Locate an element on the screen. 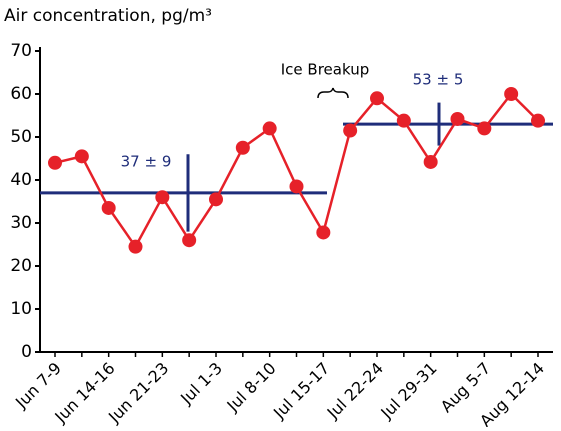  x-tick-label: Jul 29-31 is located at coordinates (408, 391).